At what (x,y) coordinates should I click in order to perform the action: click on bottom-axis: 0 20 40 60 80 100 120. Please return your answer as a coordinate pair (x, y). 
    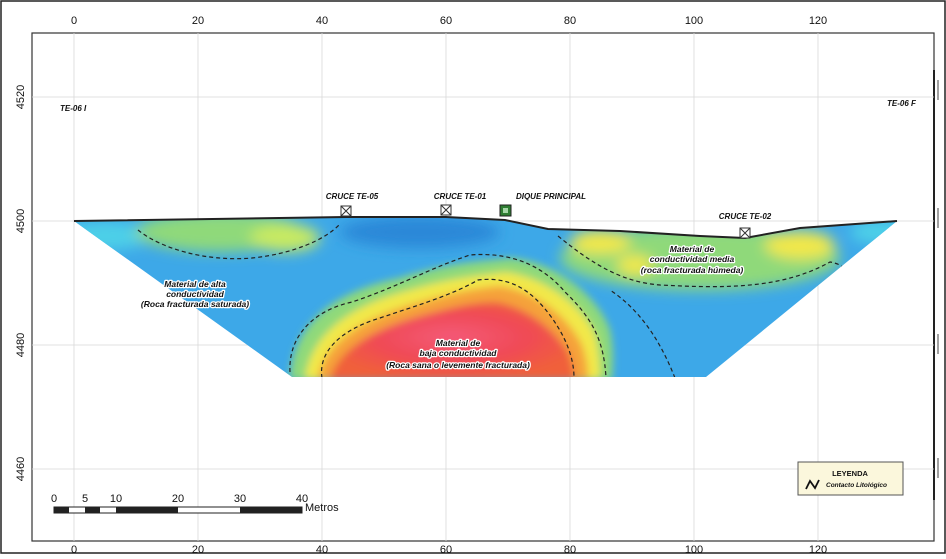
    Looking at the image, I should click on (449, 550).